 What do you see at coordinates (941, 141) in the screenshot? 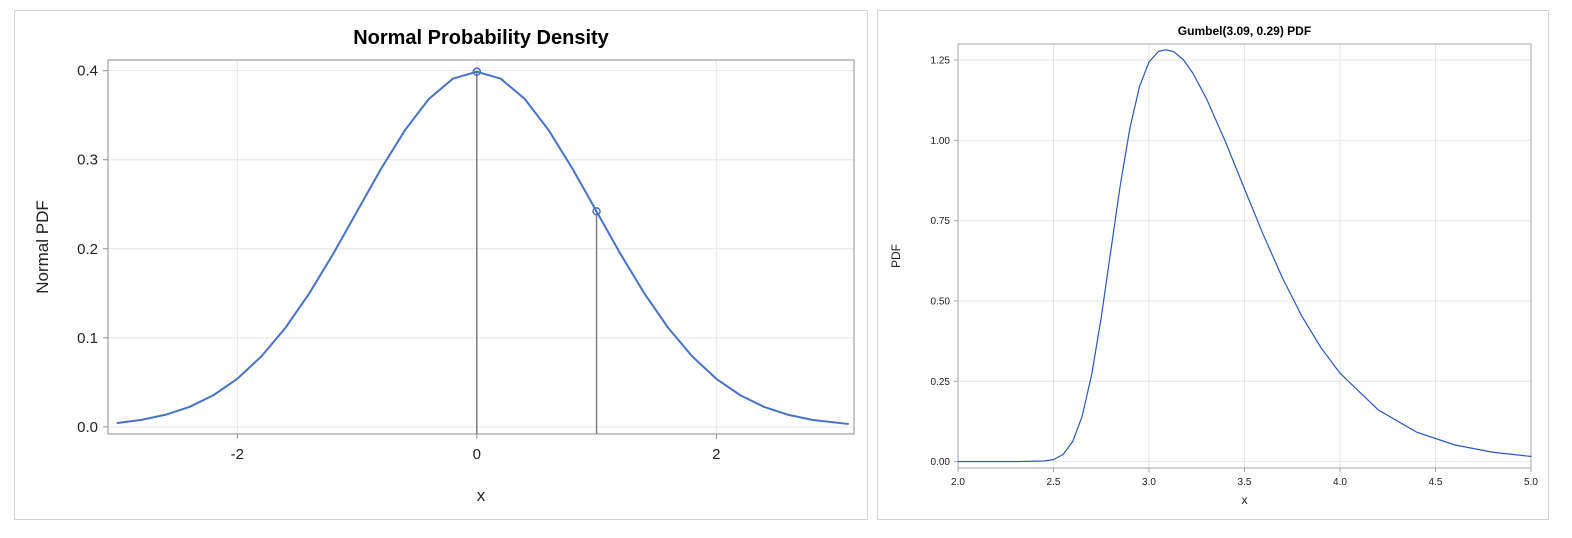
I see `y-tick-label: 1.00` at bounding box center [941, 141].